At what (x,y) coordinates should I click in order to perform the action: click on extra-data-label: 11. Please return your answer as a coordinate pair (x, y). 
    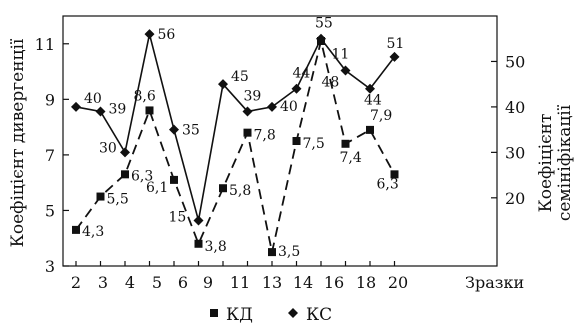
    Looking at the image, I should click on (341, 55).